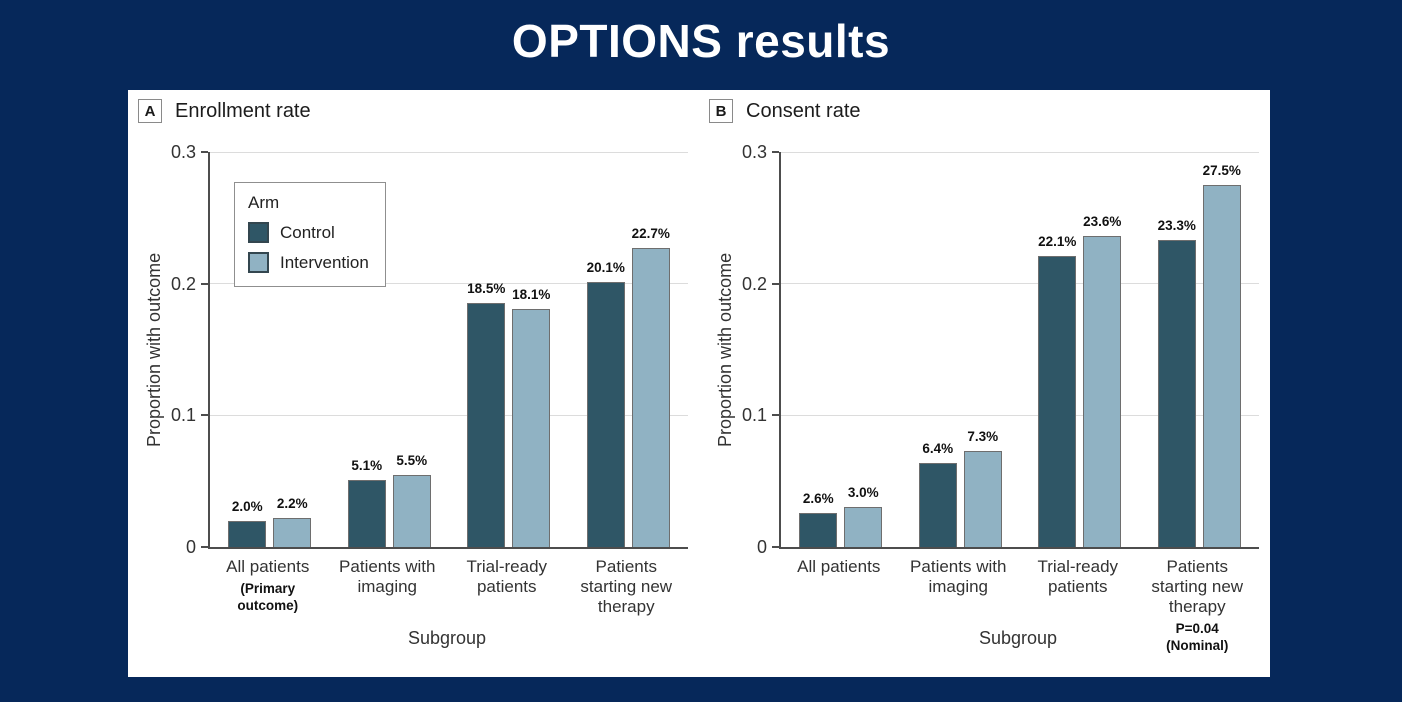  Describe the element at coordinates (1221, 170) in the screenshot. I see `bar-value-label: 27.5%` at that location.